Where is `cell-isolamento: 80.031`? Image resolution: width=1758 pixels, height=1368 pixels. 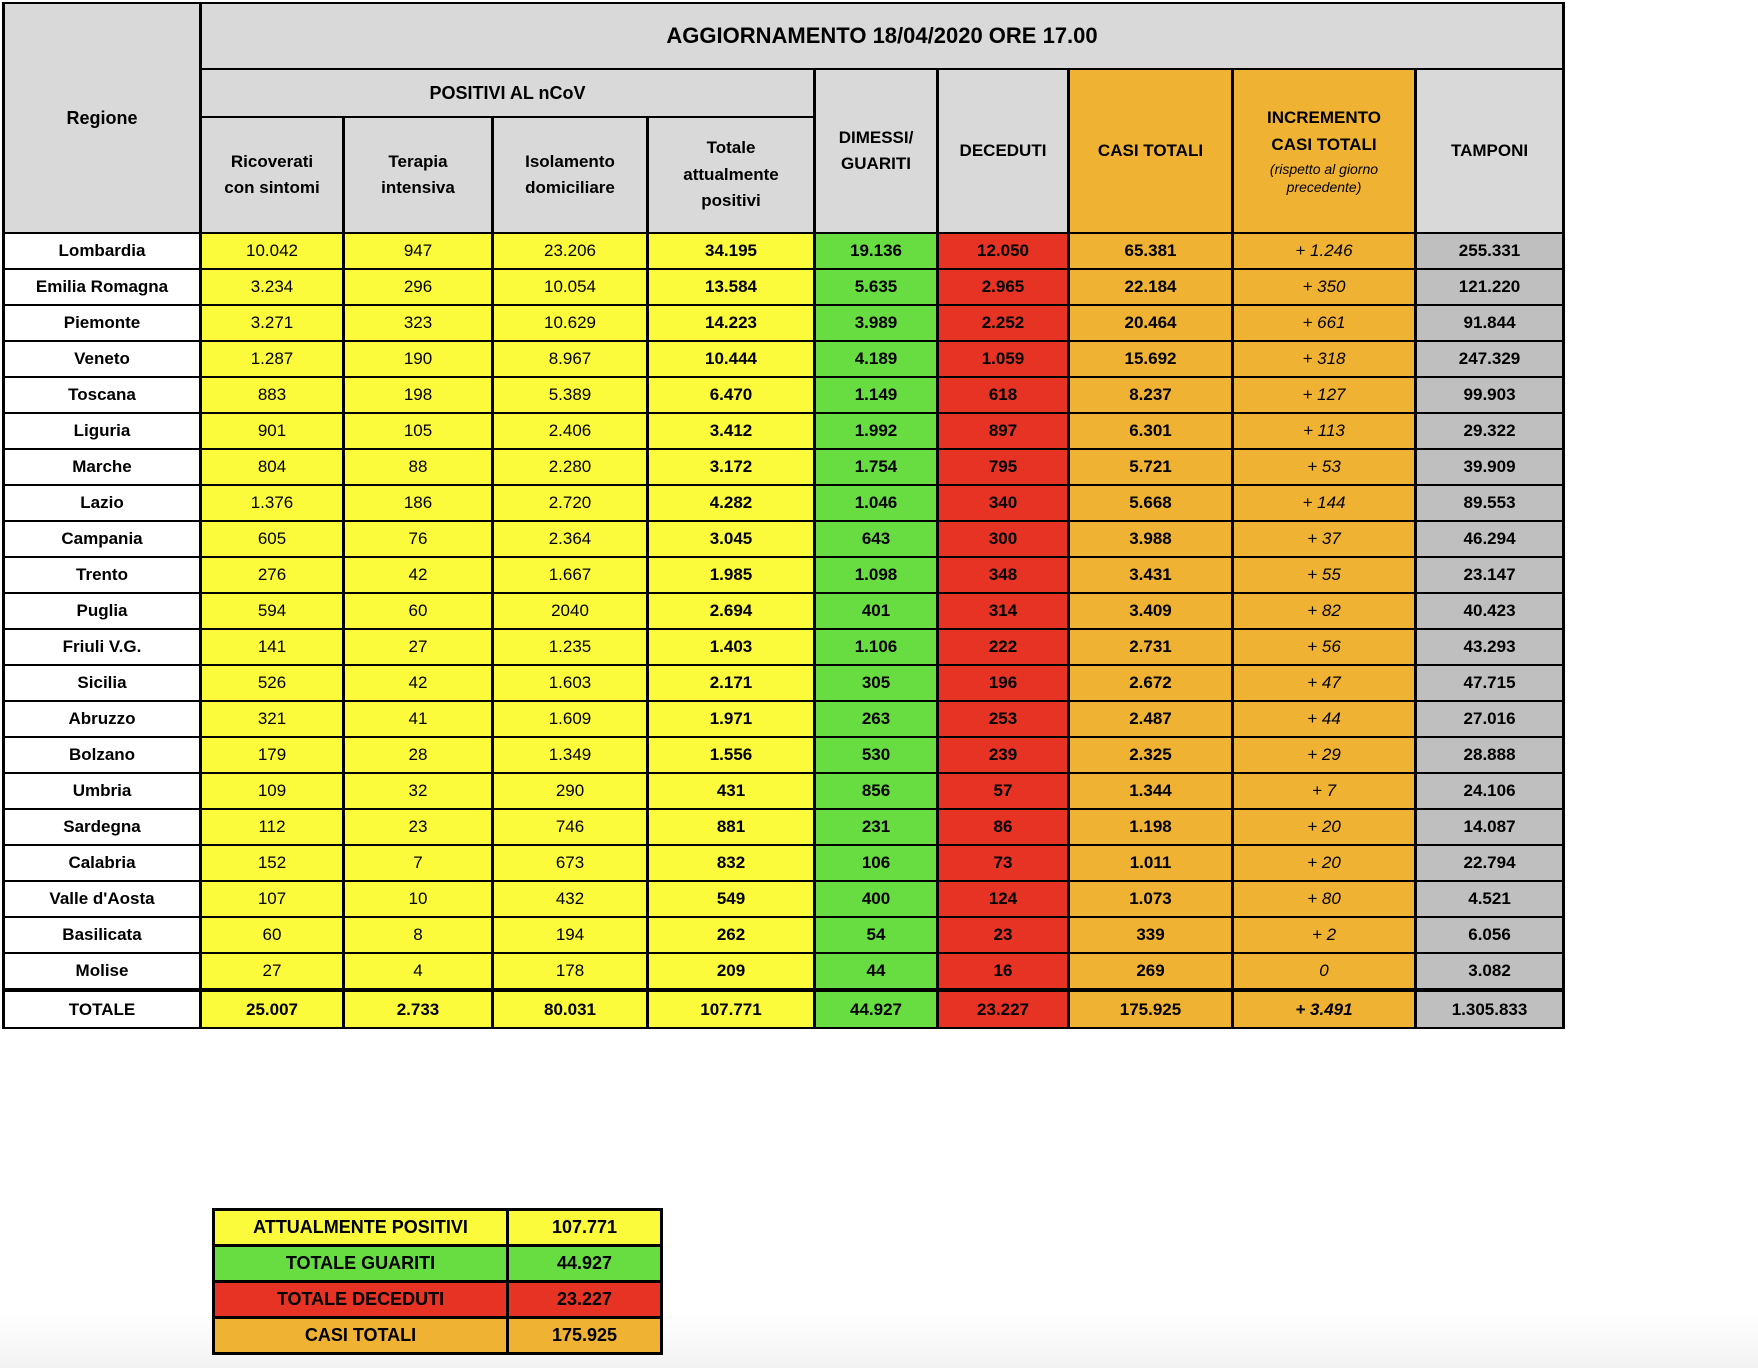 cell-isolamento: 80.031 is located at coordinates (570, 1008).